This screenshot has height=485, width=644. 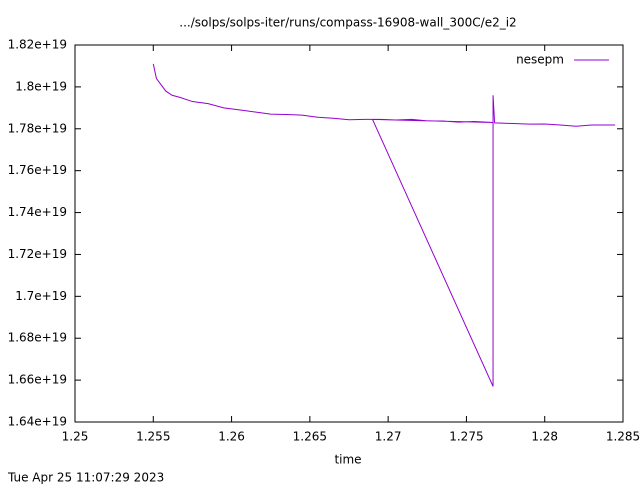 I want to click on y-tick-label: 1.64e+19, so click(x=37, y=422).